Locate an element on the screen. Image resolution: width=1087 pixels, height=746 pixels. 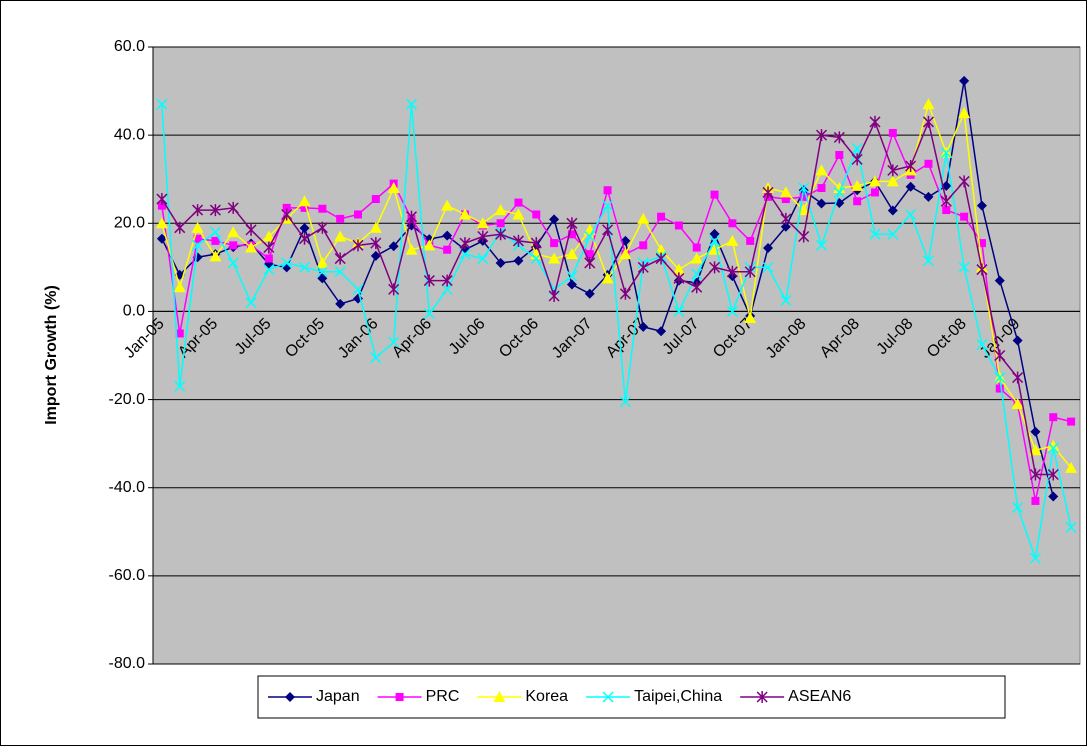
y-tick-label: 20.0 is located at coordinates (129, 223).